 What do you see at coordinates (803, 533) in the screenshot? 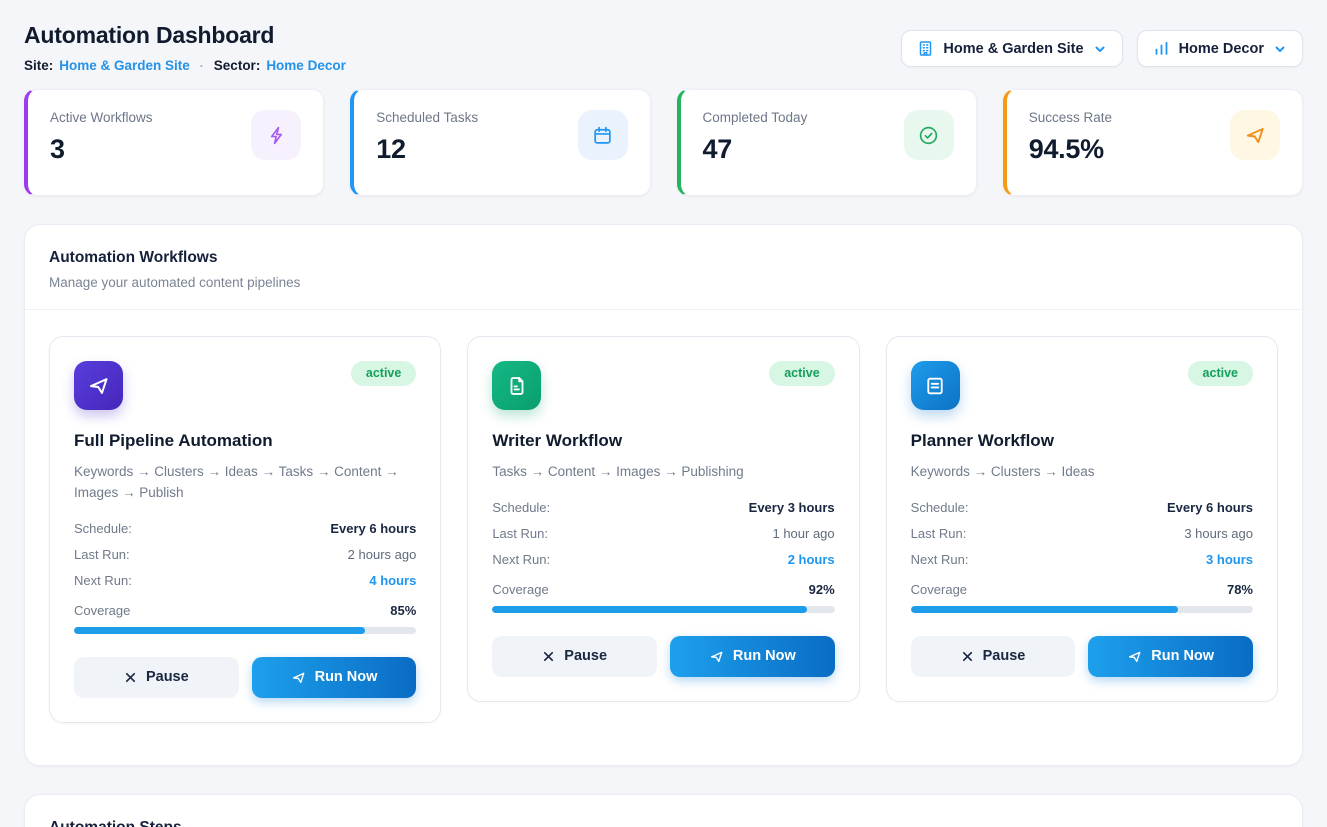
I see `last-run-value: 1 hour ago` at bounding box center [803, 533].